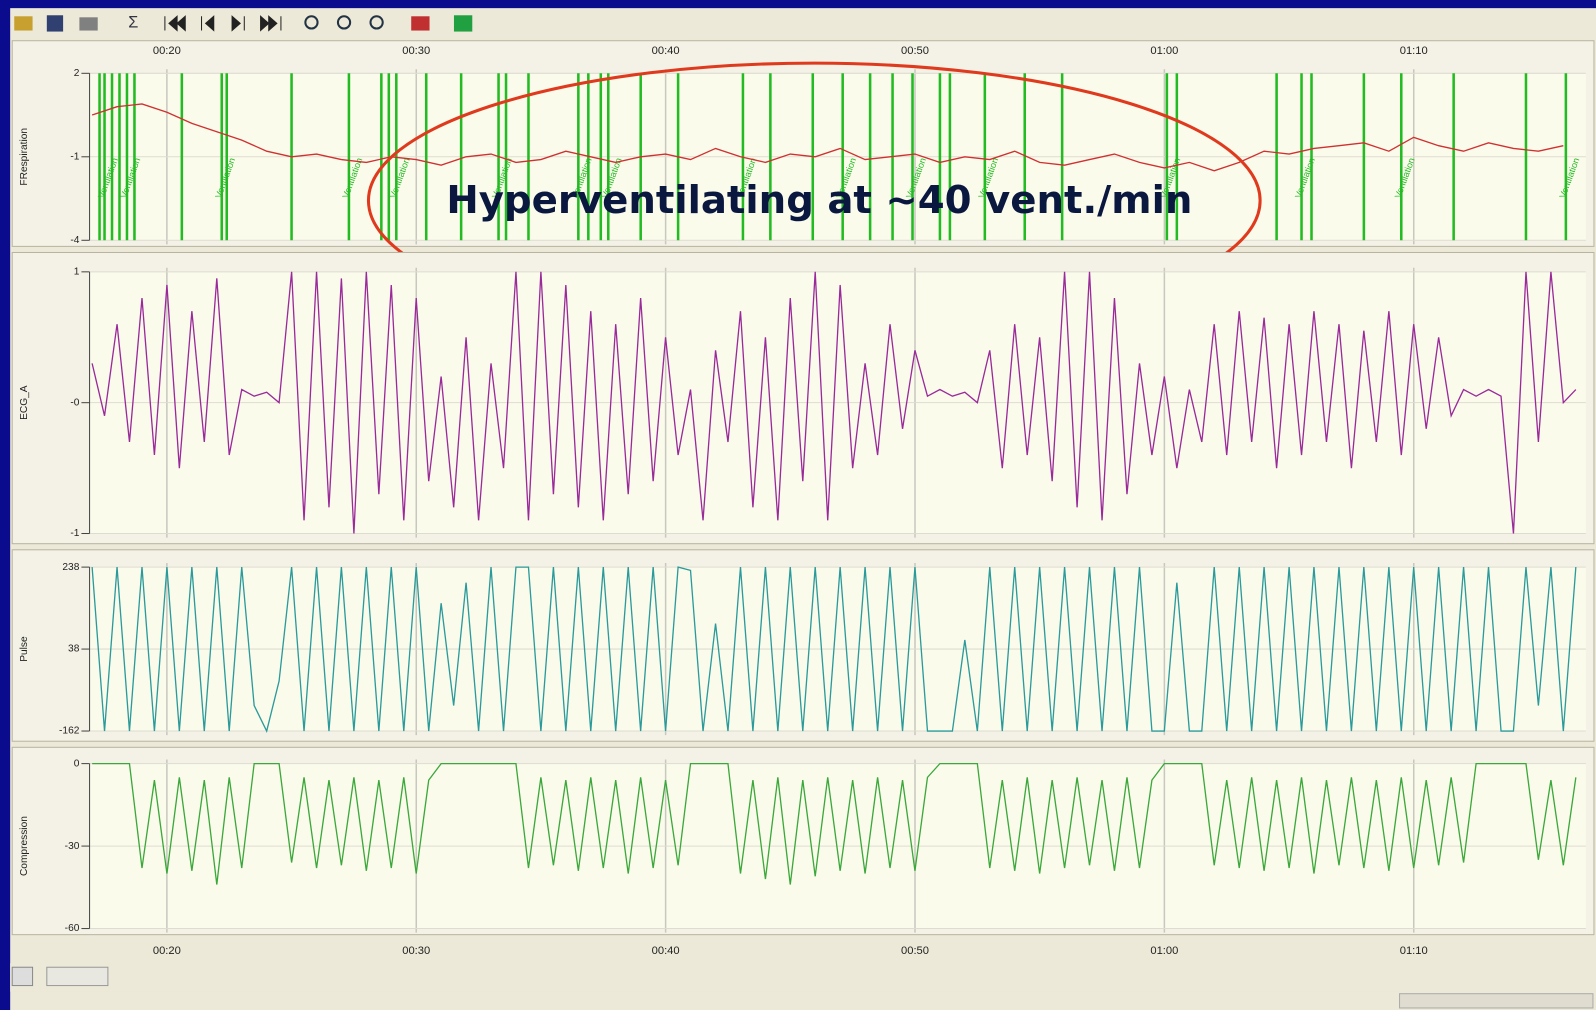  Describe the element at coordinates (376, 22) in the screenshot. I see `zoom-out-button` at that location.